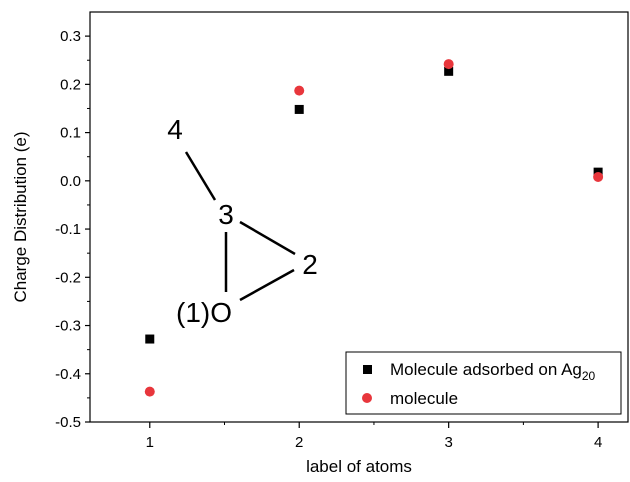 The height and width of the screenshot is (482, 630). I want to click on legend: Molecule adsorbed on Ag20 molecule, so click(483, 383).